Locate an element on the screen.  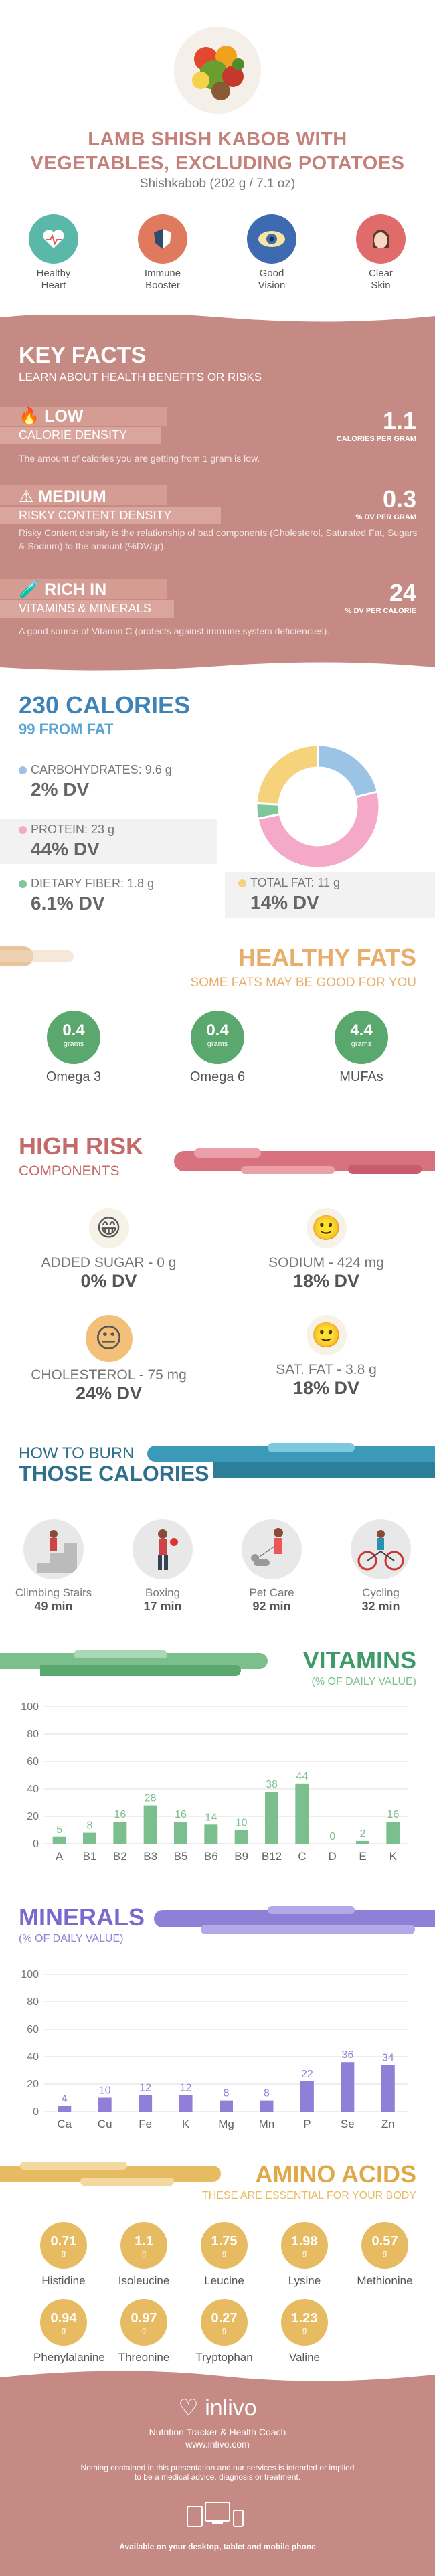
high-risk-subtitle: COMPONENTS is located at coordinates (69, 1171).